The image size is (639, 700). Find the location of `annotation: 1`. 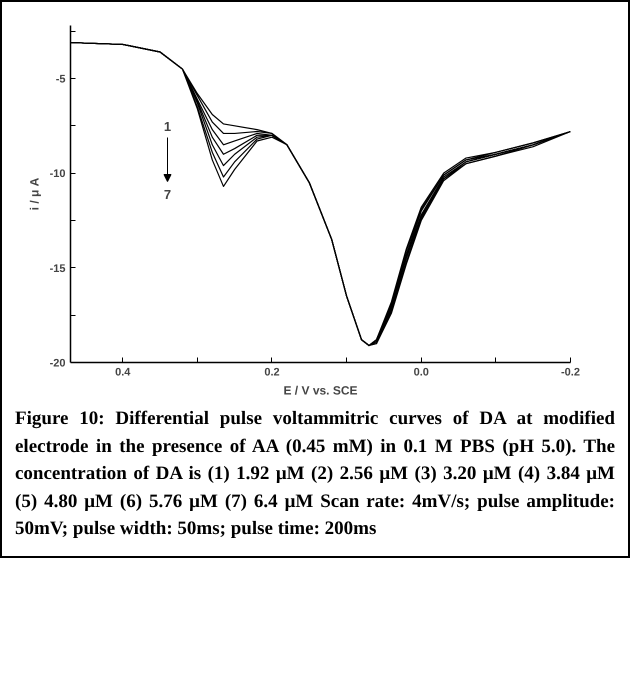

annotation: 1 is located at coordinates (168, 126).